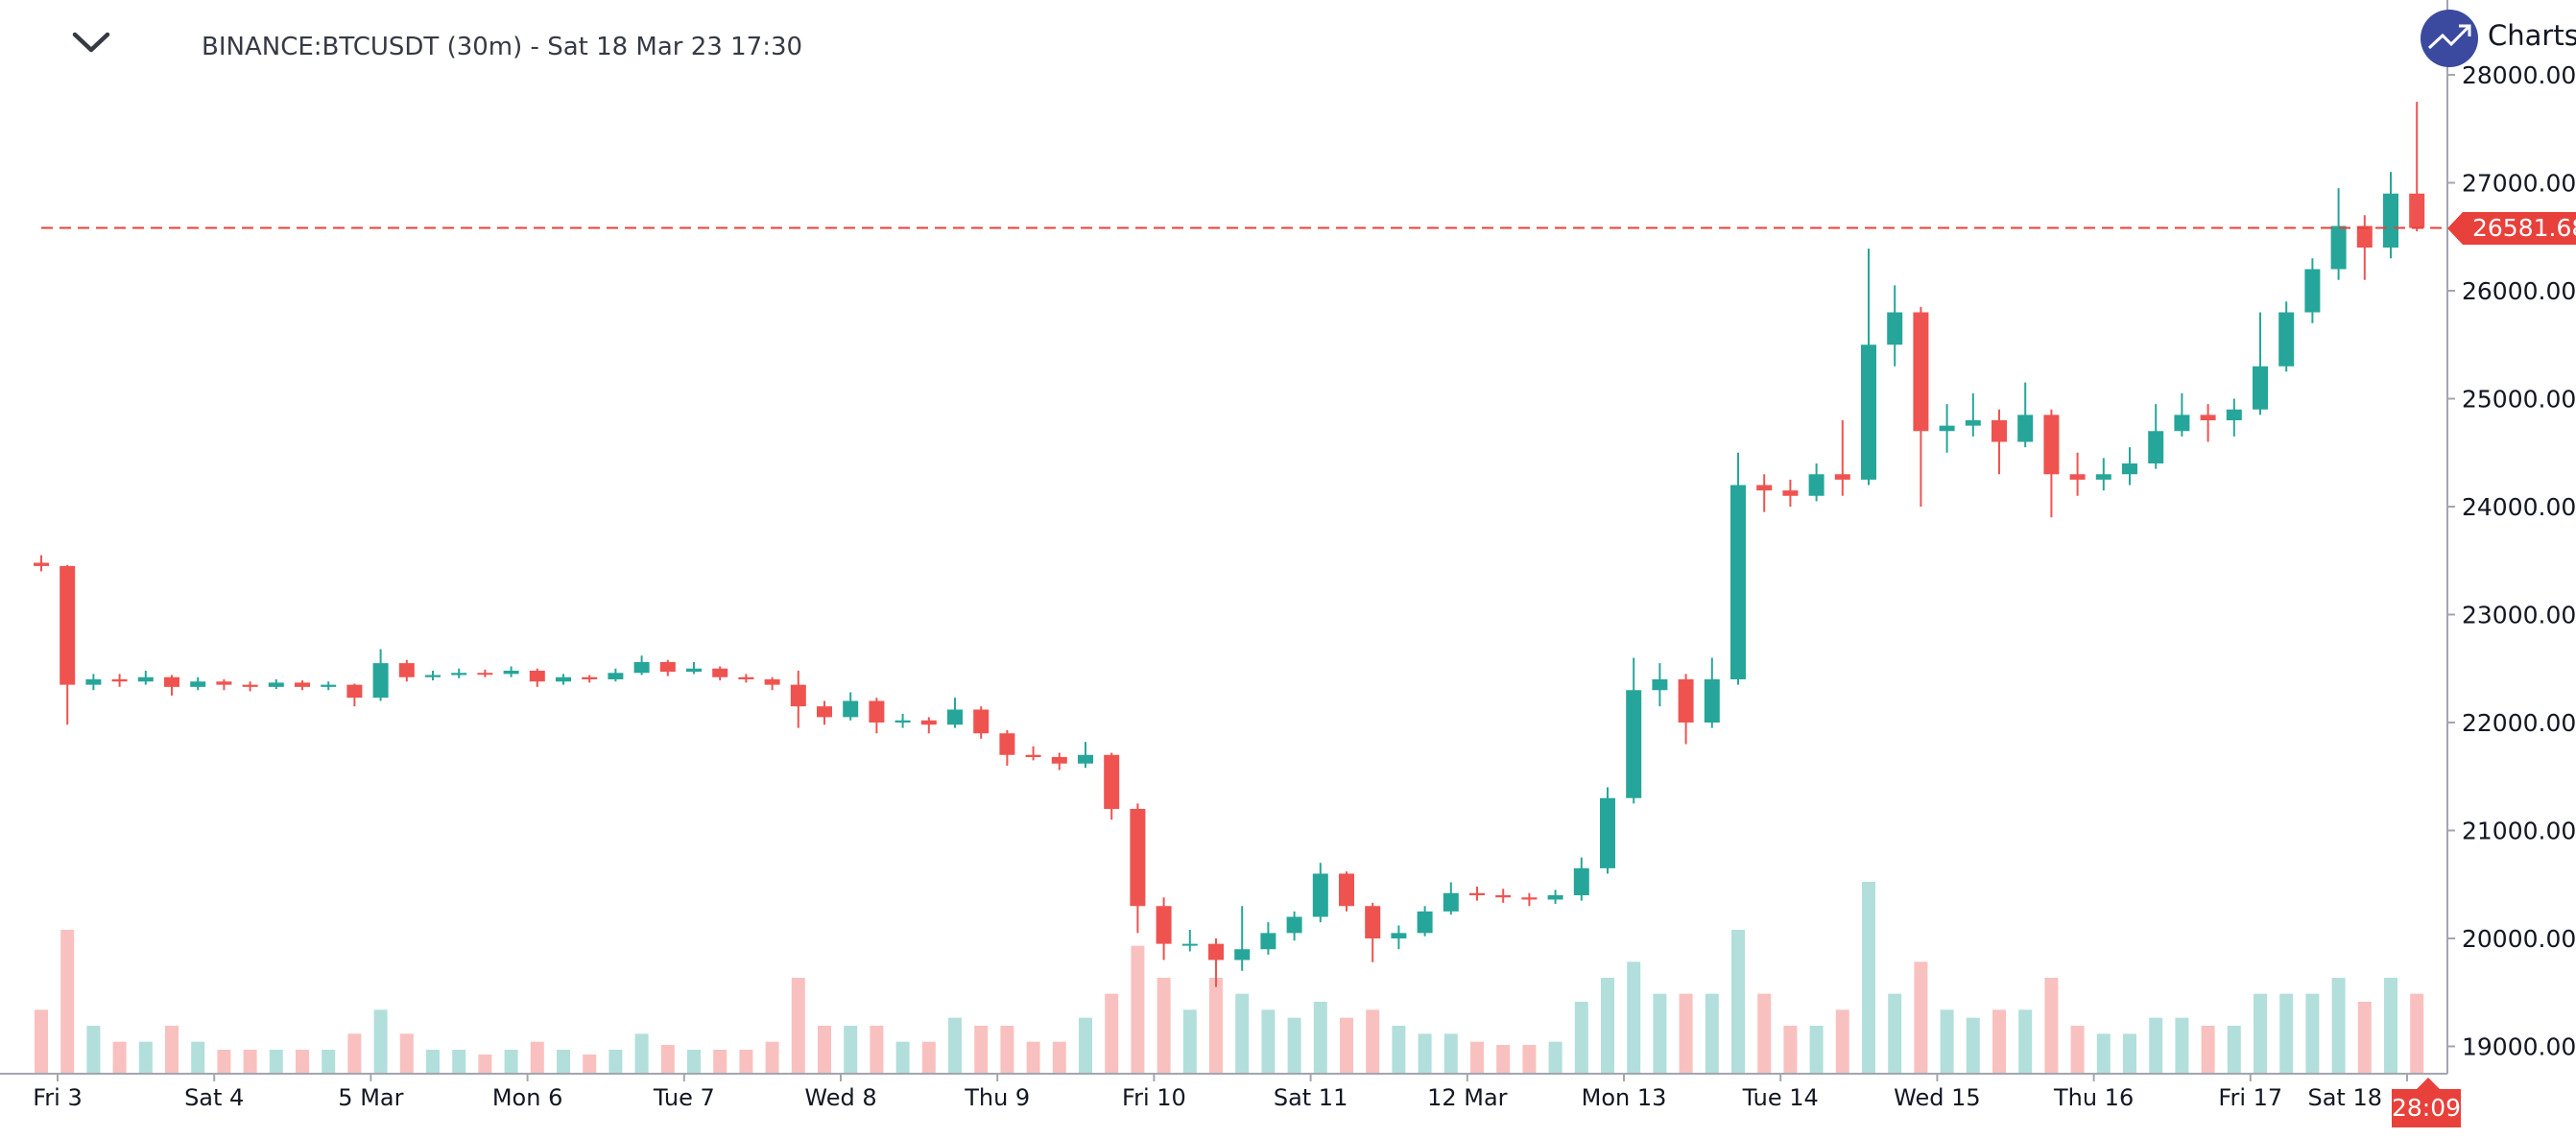 The height and width of the screenshot is (1138, 2576). I want to click on bar-countdown-label: 28:09, so click(2426, 1102).